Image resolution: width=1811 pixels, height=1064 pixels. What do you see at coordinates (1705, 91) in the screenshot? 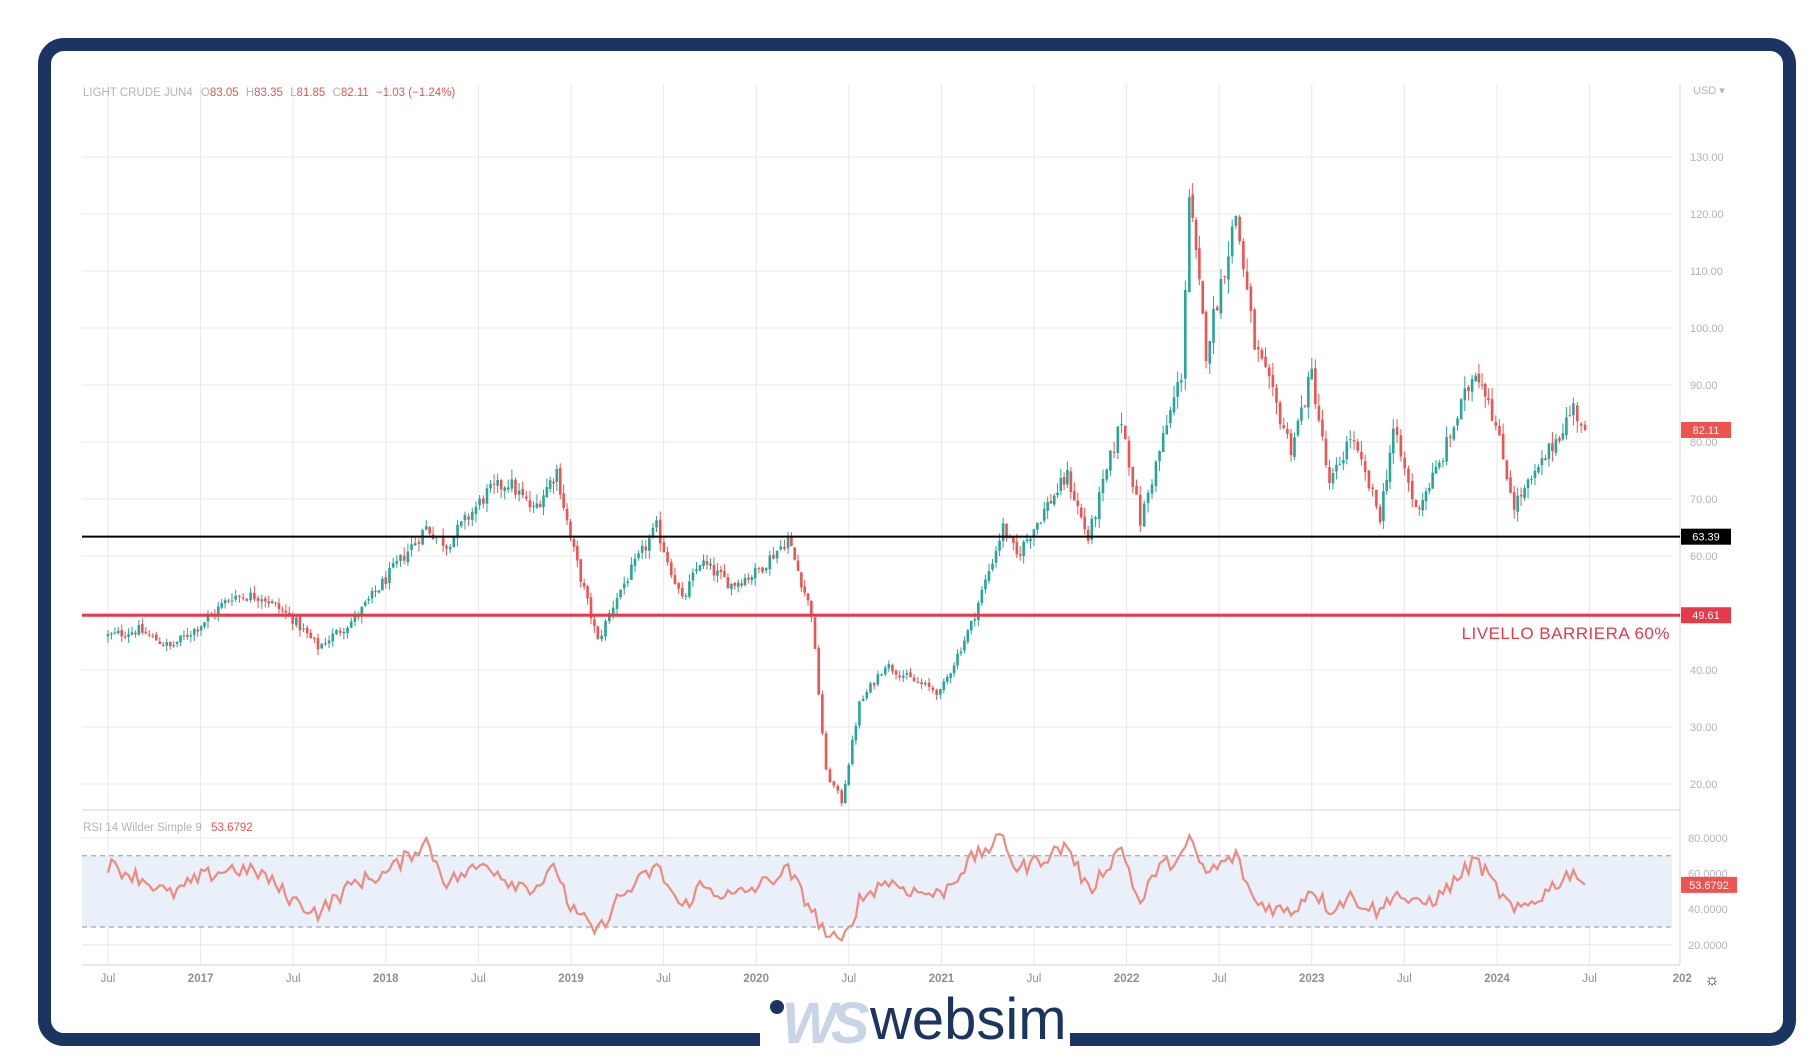
I see `currency-label: USD` at bounding box center [1705, 91].